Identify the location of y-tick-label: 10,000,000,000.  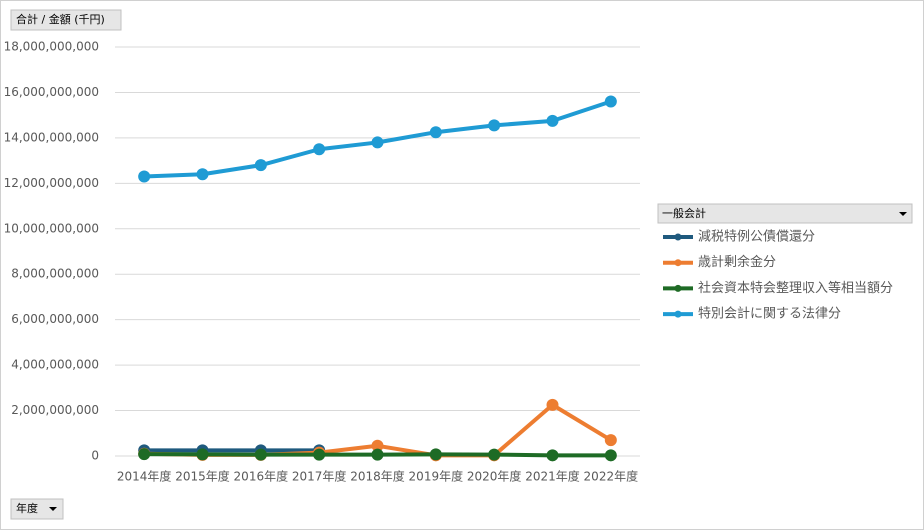
(51, 228).